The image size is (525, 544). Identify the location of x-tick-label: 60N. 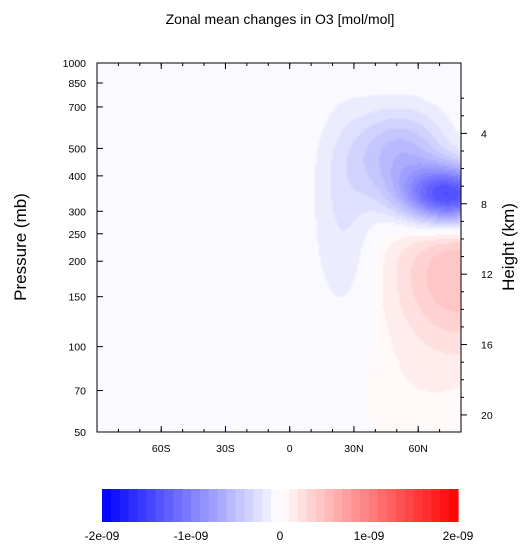
(418, 449).